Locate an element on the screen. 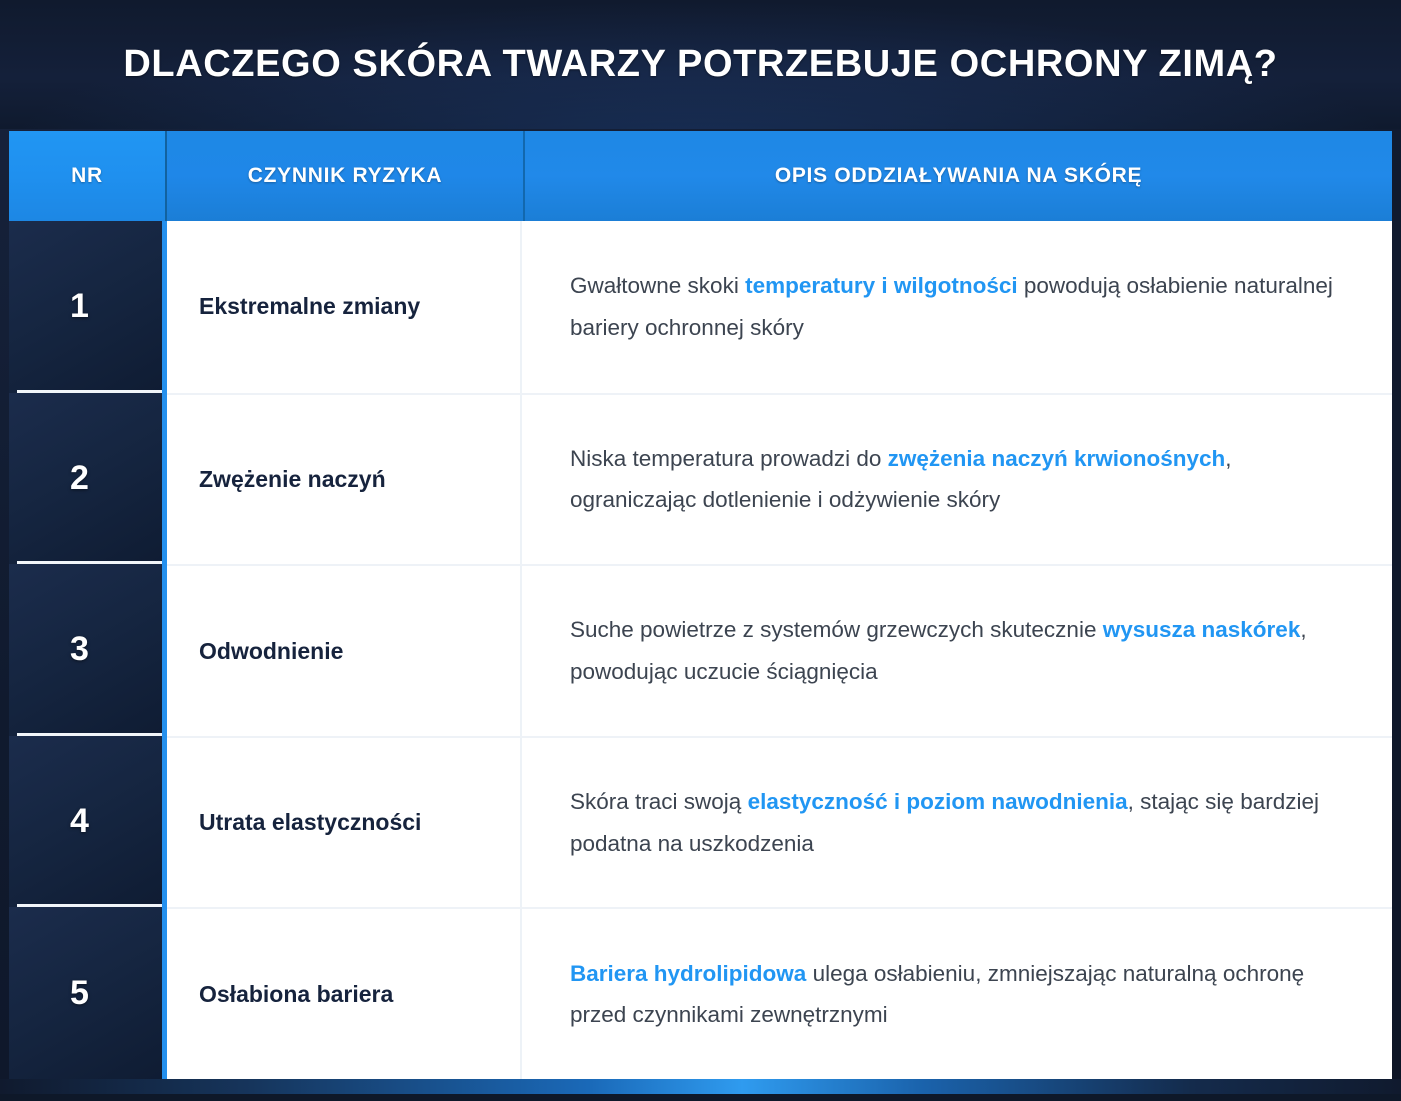 This screenshot has width=1401, height=1101. column-header-nr: NR is located at coordinates (88, 176).